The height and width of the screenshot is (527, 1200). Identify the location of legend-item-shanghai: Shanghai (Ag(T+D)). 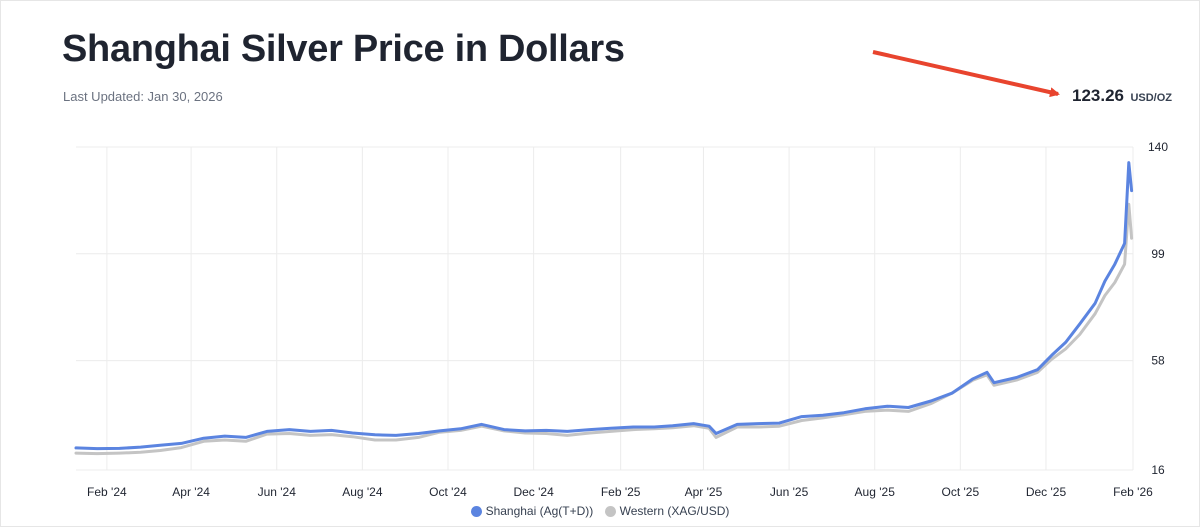
(532, 511).